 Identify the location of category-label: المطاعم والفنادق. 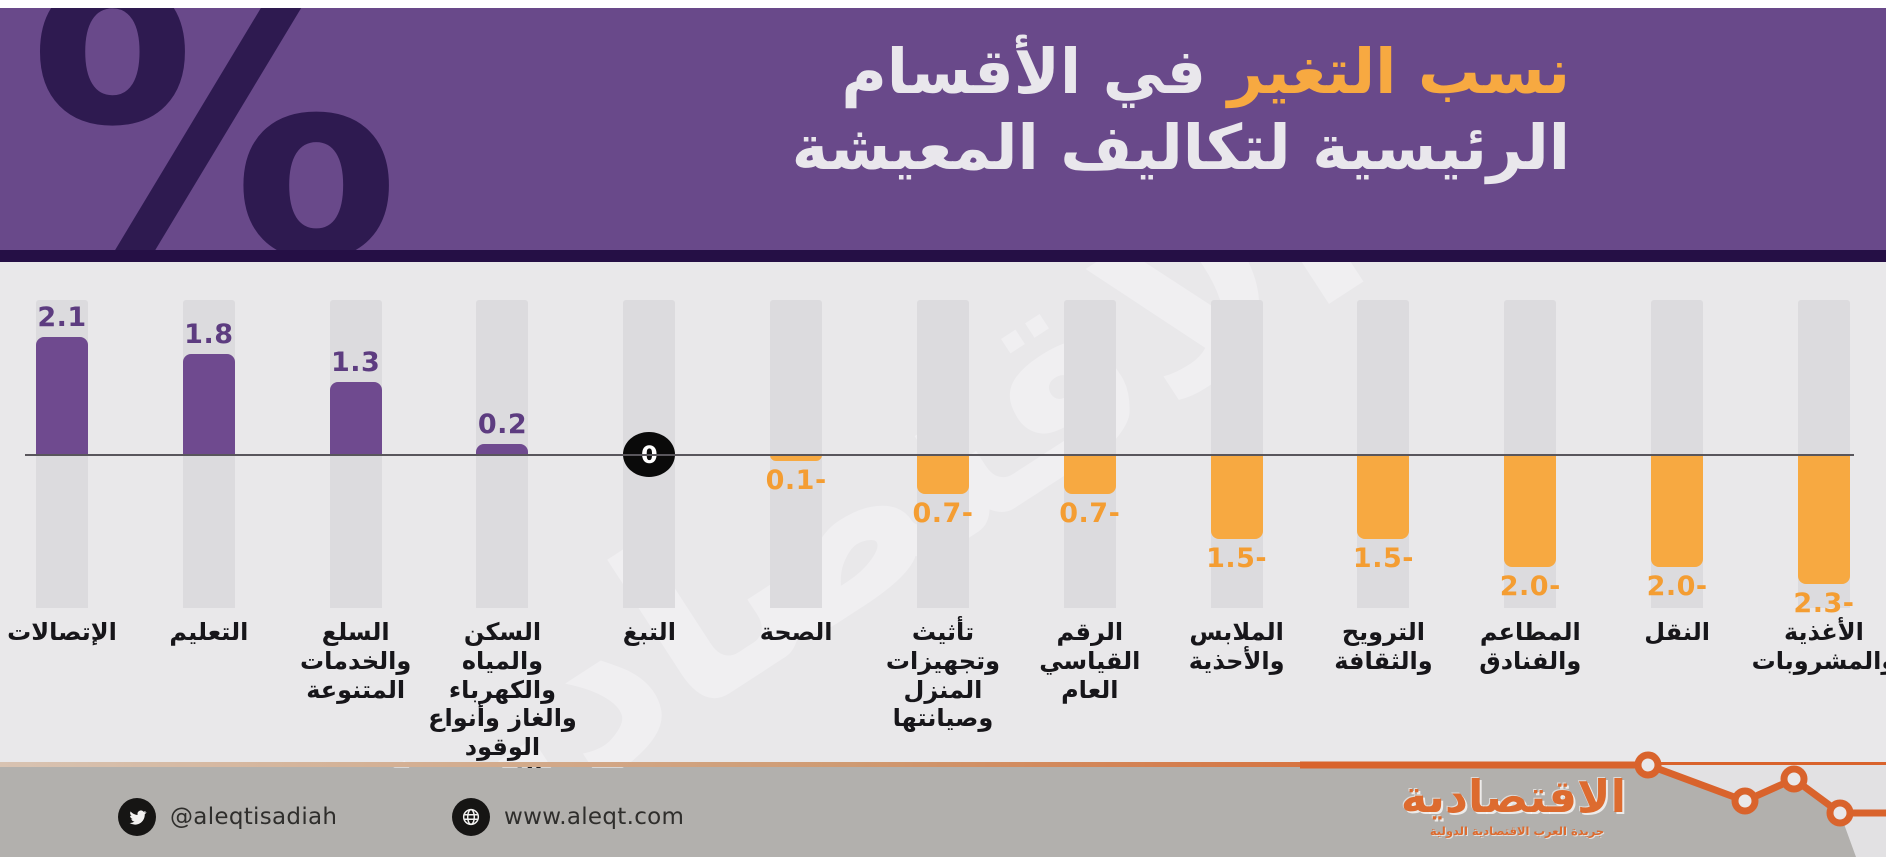
(1530, 647).